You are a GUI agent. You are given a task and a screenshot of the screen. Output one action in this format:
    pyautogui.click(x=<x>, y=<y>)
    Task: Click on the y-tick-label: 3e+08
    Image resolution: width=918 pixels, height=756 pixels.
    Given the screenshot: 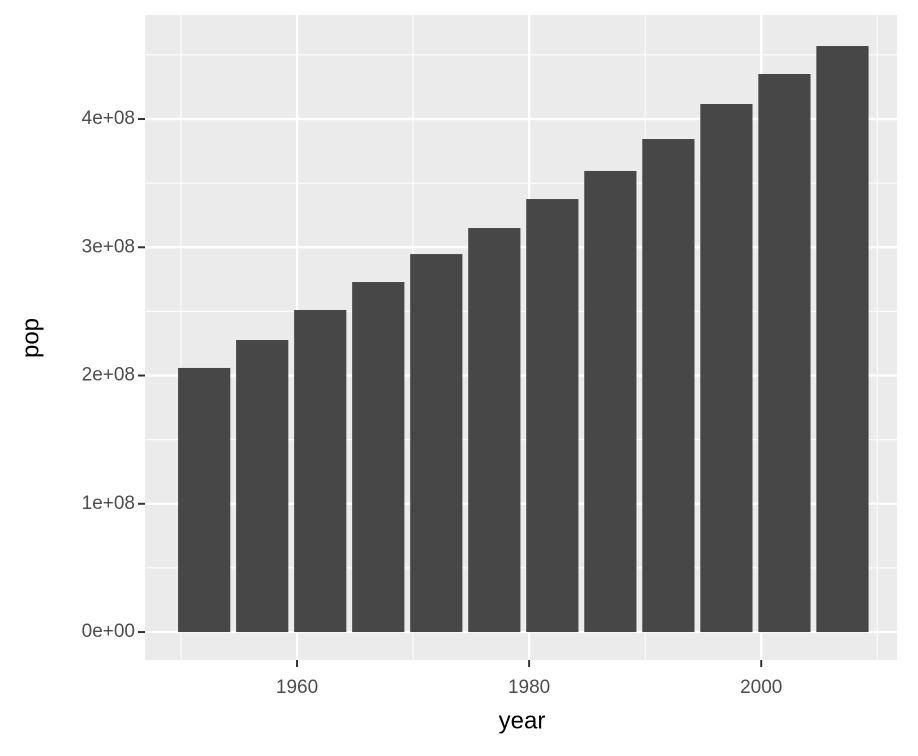 What is the action you would take?
    pyautogui.click(x=108, y=246)
    